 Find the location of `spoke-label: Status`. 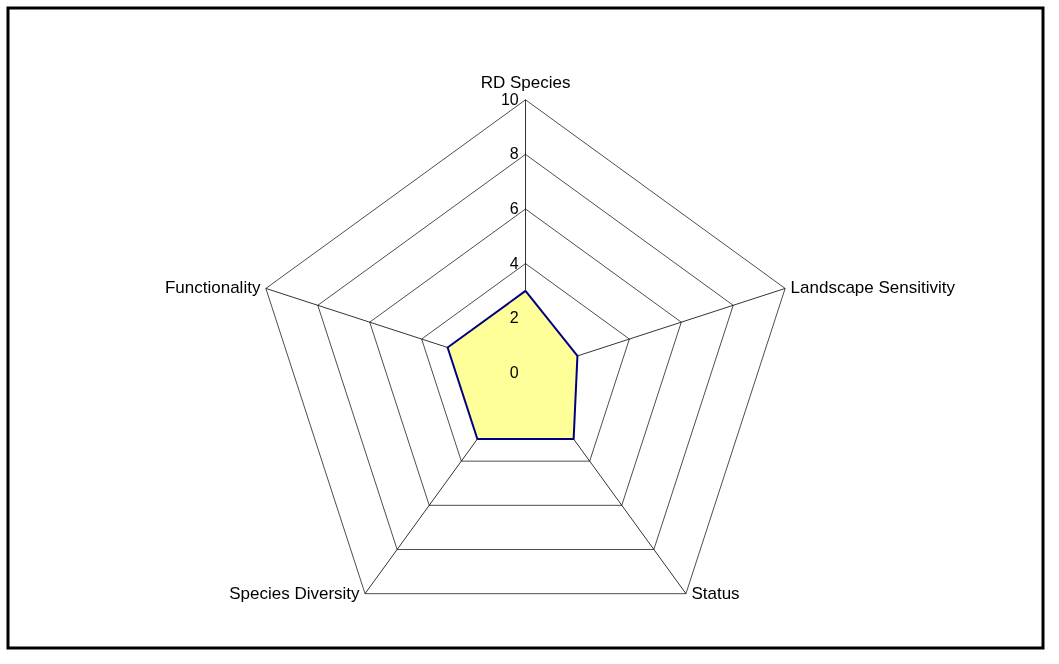

spoke-label: Status is located at coordinates (715, 593).